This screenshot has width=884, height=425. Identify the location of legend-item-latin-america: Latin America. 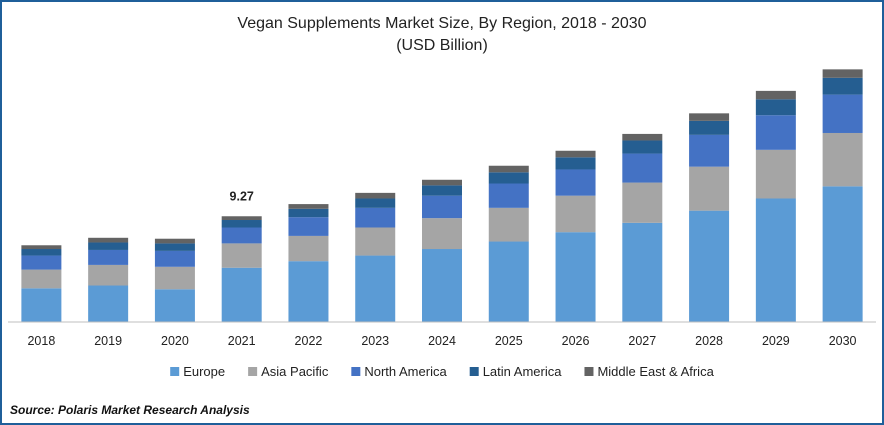
(516, 371).